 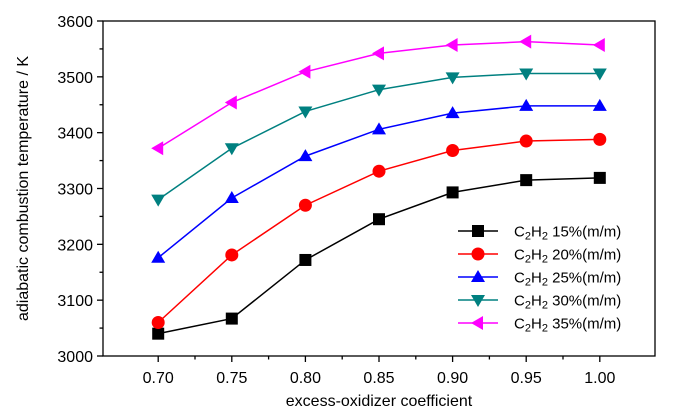 I want to click on y-tick-label: 3600, so click(x=75, y=22).